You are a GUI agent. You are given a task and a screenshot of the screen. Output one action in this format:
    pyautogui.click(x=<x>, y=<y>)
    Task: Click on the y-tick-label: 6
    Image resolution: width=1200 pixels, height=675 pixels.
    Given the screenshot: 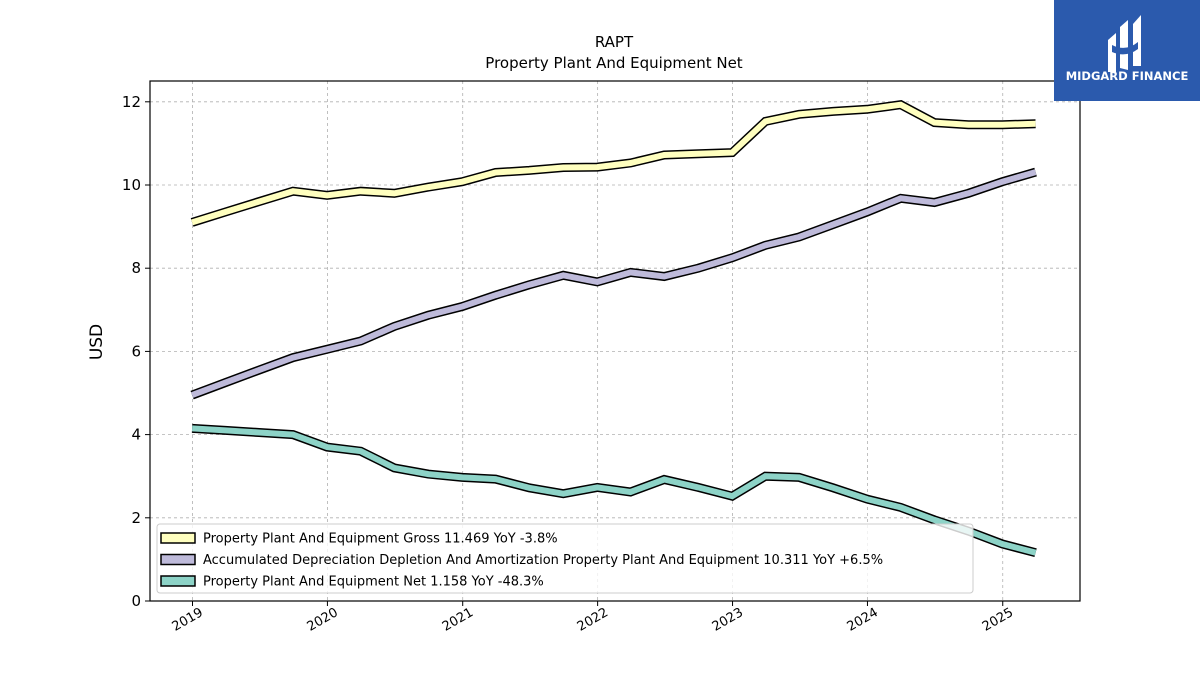 What is the action you would take?
    pyautogui.click(x=136, y=351)
    